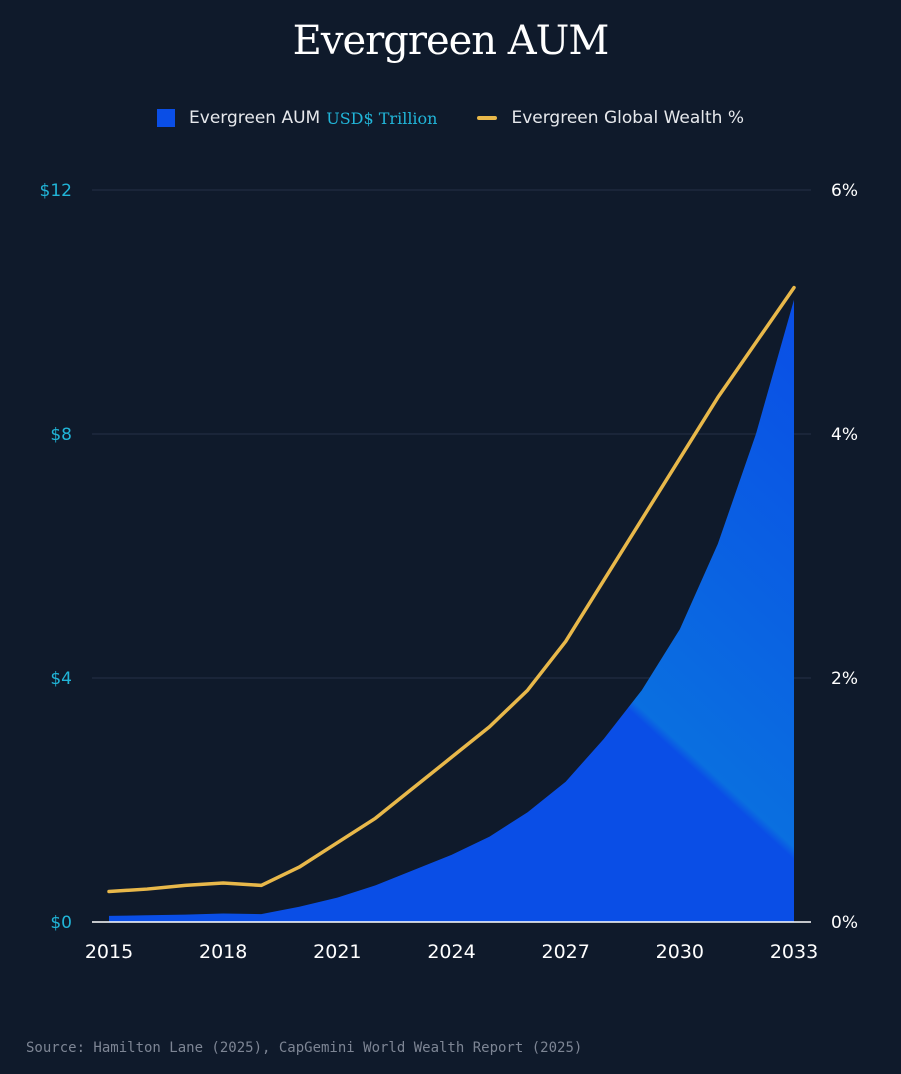 This screenshot has width=901, height=1074. I want to click on legend-item-aum: Evergreen AUM USD$ Trillion, so click(297, 118).